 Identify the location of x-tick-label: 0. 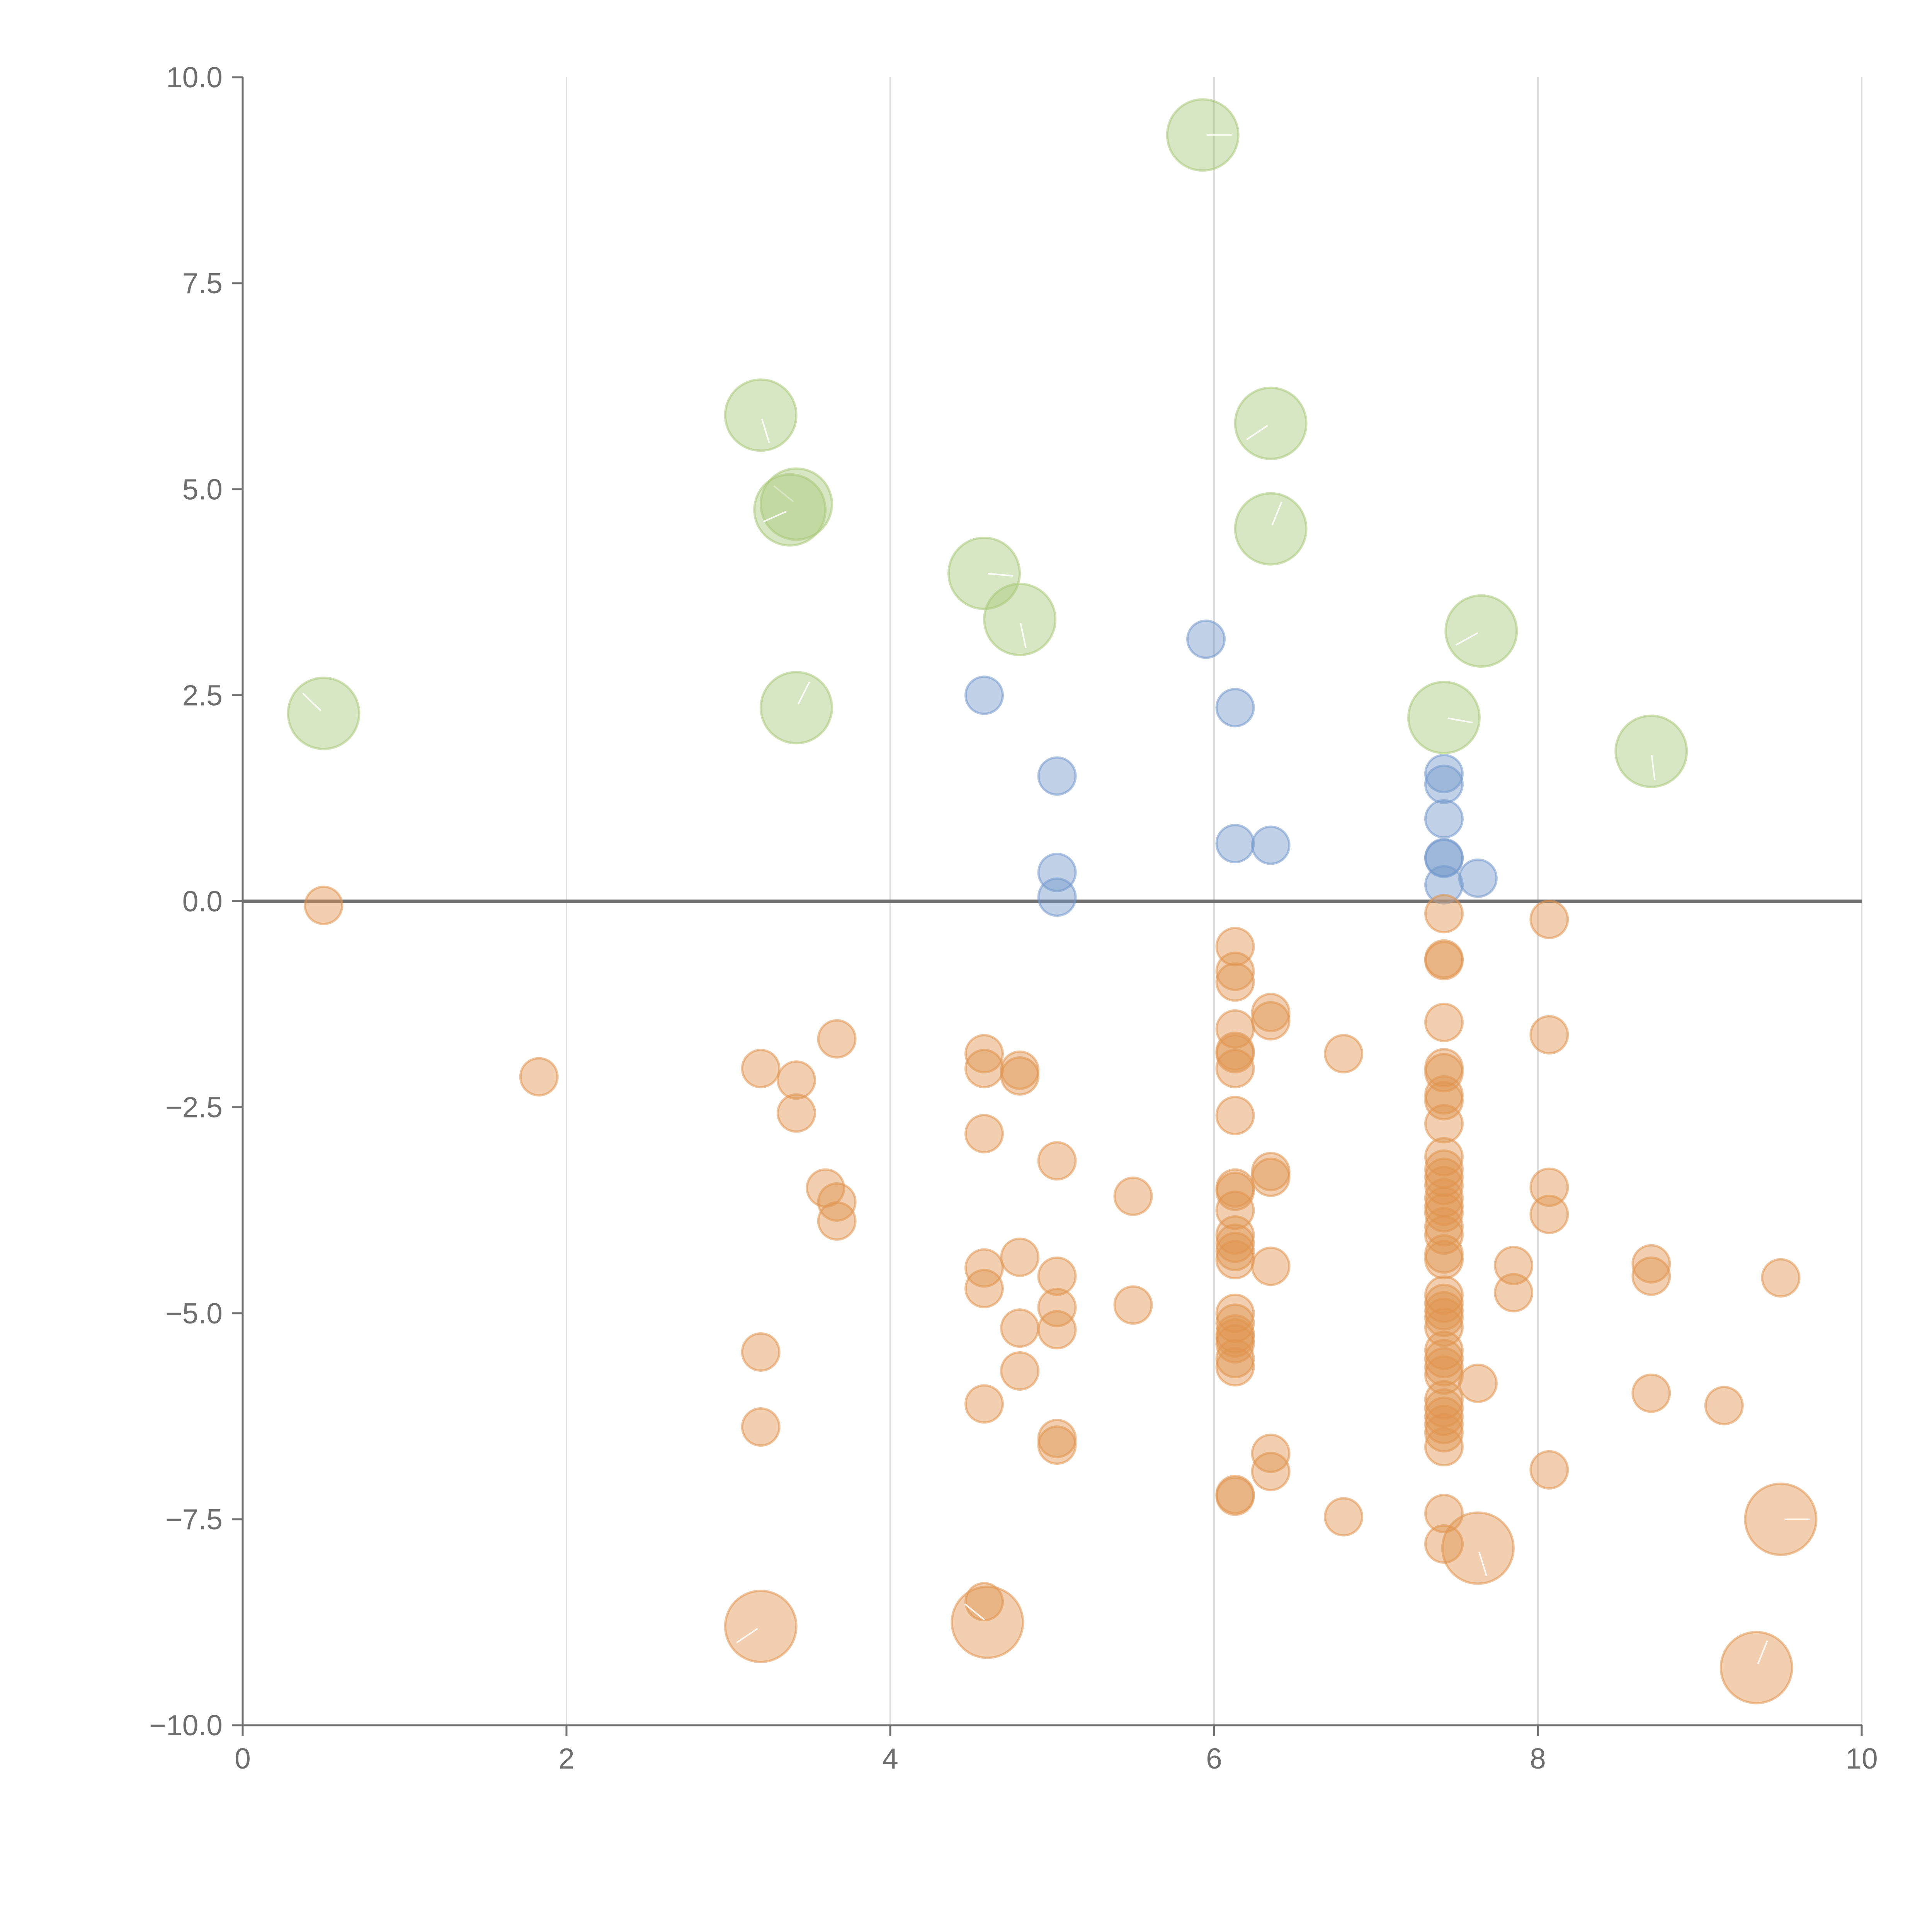
(243, 1758).